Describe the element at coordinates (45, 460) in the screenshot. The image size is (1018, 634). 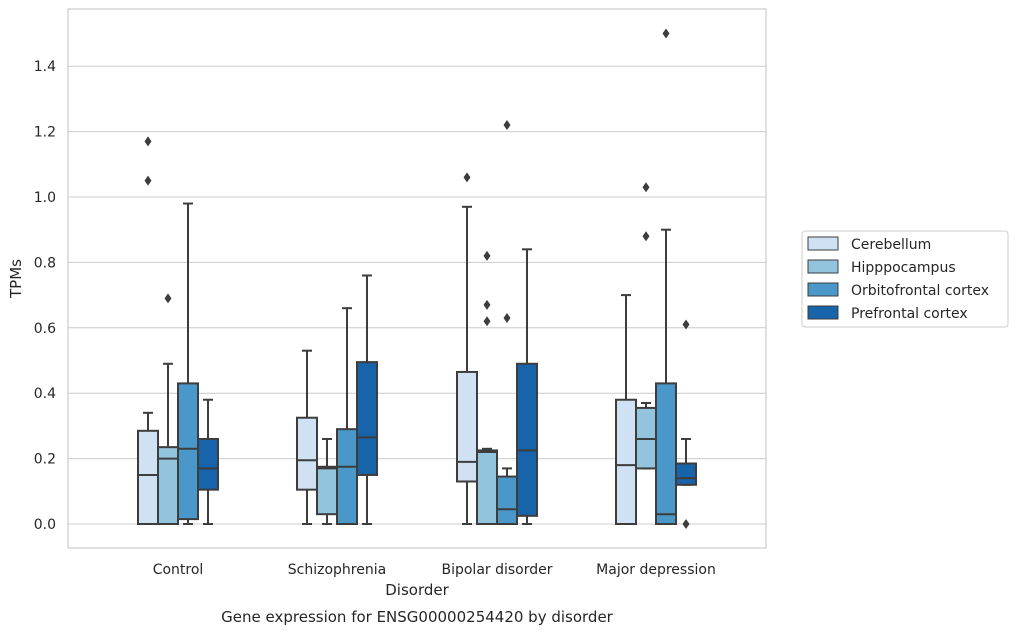
I see `y-tick-label: 0.2` at that location.